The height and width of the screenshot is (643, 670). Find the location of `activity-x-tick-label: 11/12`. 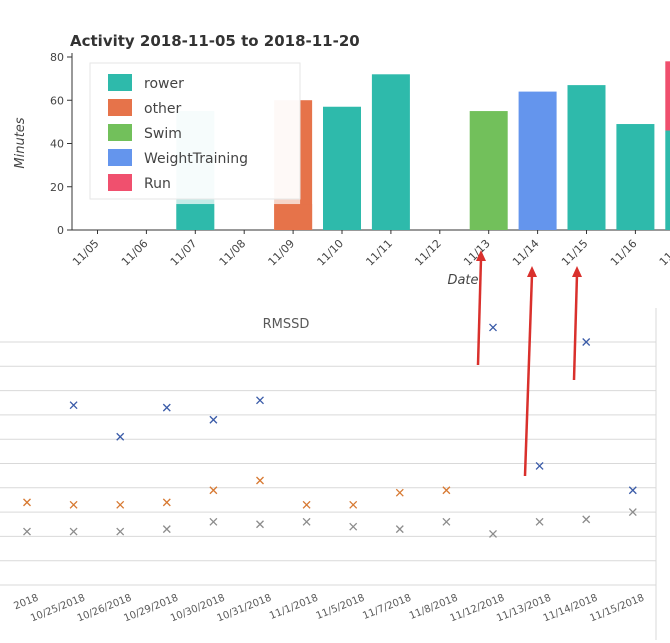

activity-x-tick-label: 11/12 is located at coordinates (428, 253).